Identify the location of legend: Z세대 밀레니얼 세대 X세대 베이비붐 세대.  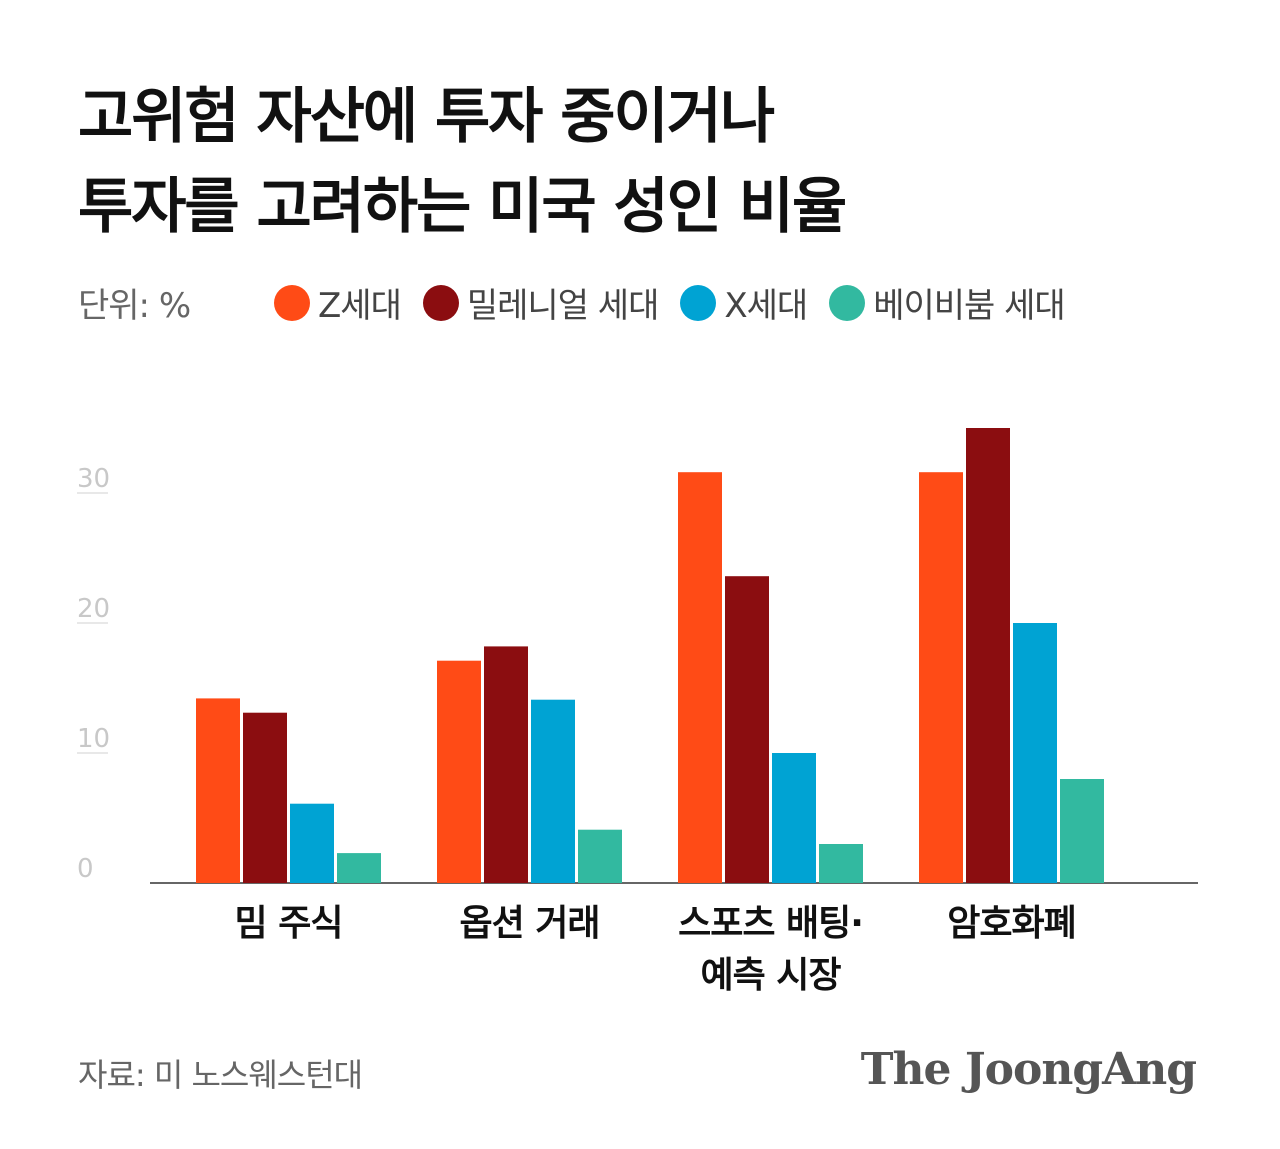
(670, 302).